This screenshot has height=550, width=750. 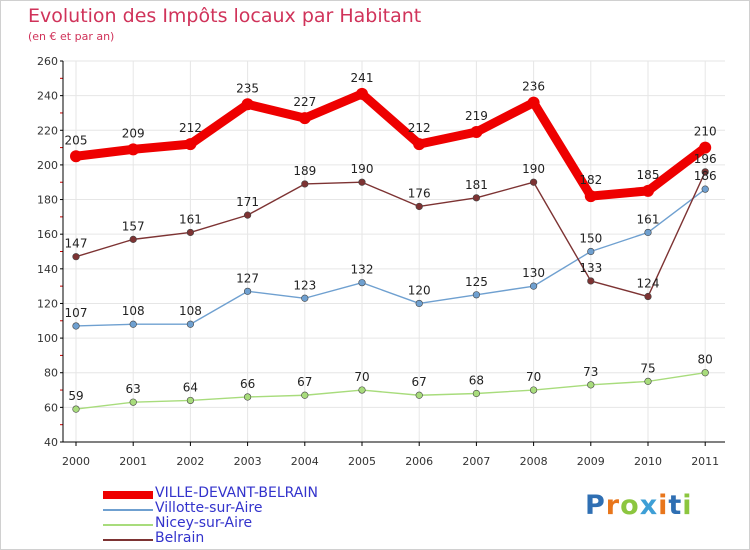 I want to click on x-tick-label: 2009, so click(x=591, y=461).